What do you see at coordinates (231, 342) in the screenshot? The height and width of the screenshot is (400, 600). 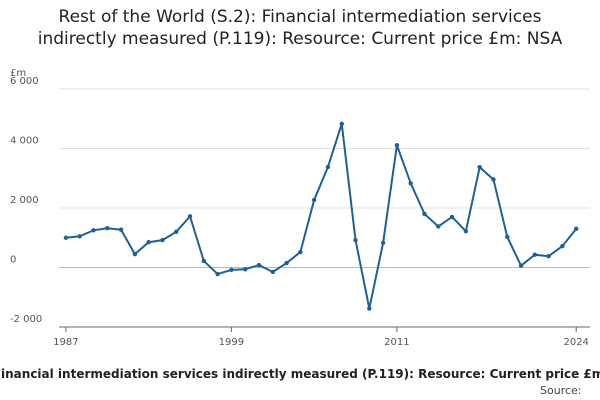 I see `x-tick-label: 1999` at bounding box center [231, 342].